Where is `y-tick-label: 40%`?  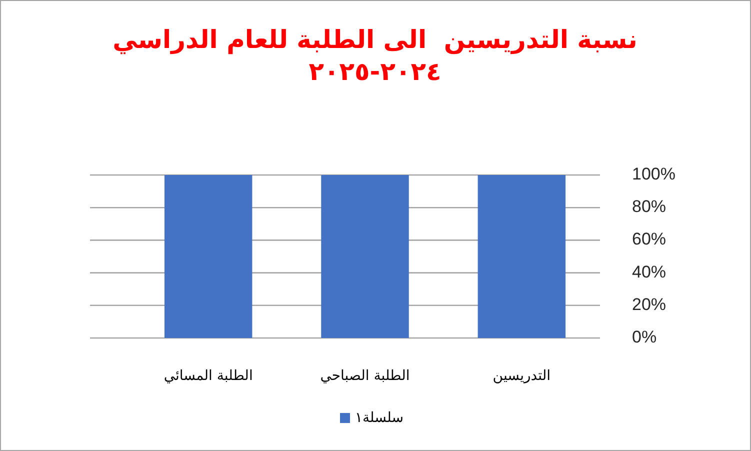
y-tick-label: 40% is located at coordinates (649, 272).